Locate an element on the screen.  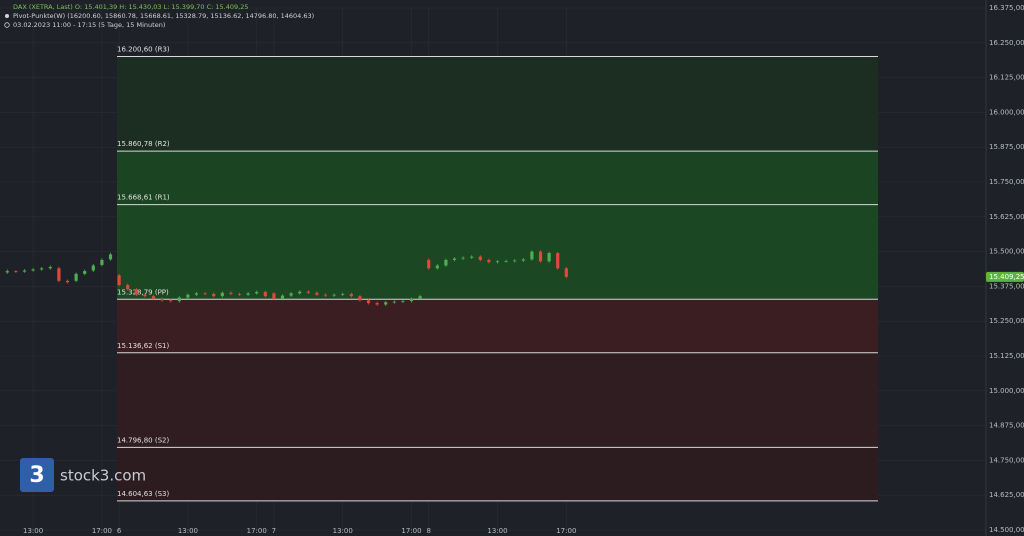
pivot-label: 14.796,80 (S2) is located at coordinates (143, 440).